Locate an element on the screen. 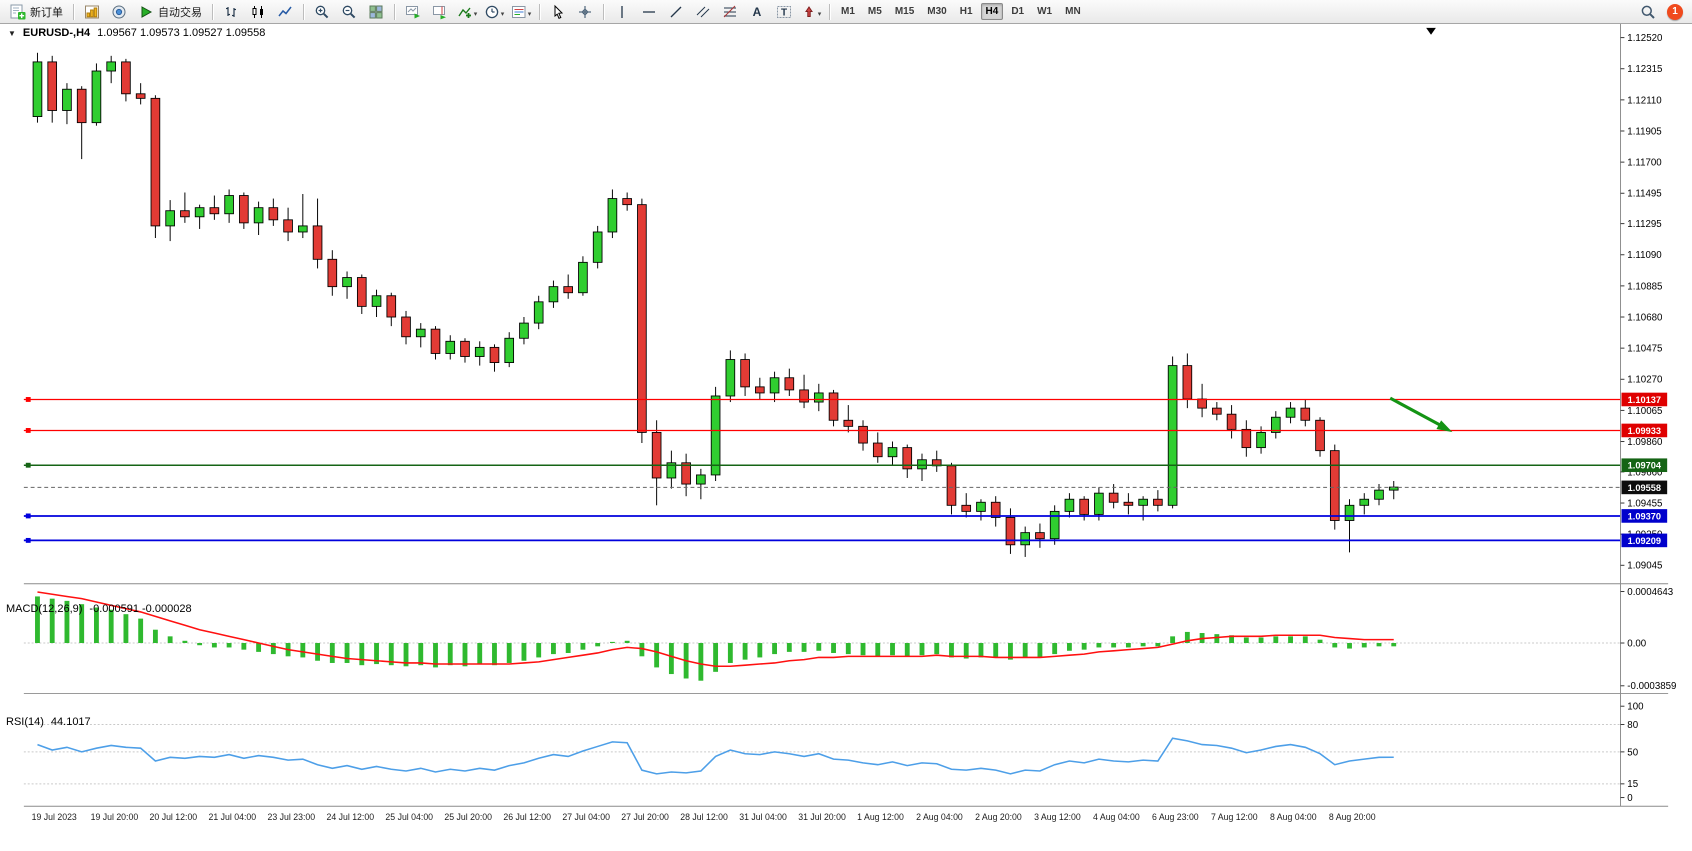 This screenshot has height=851, width=1692. svg-text: 1.09933 is located at coordinates (1644, 431).